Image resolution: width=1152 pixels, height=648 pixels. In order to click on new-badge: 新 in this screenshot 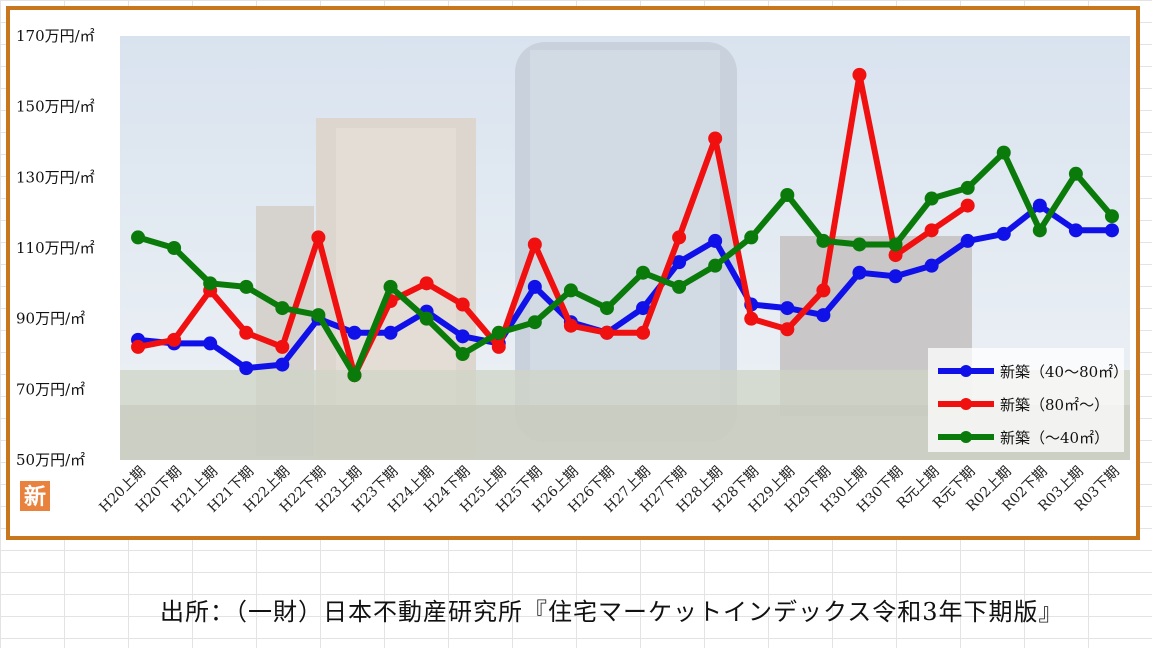, I will do `click(35, 496)`.